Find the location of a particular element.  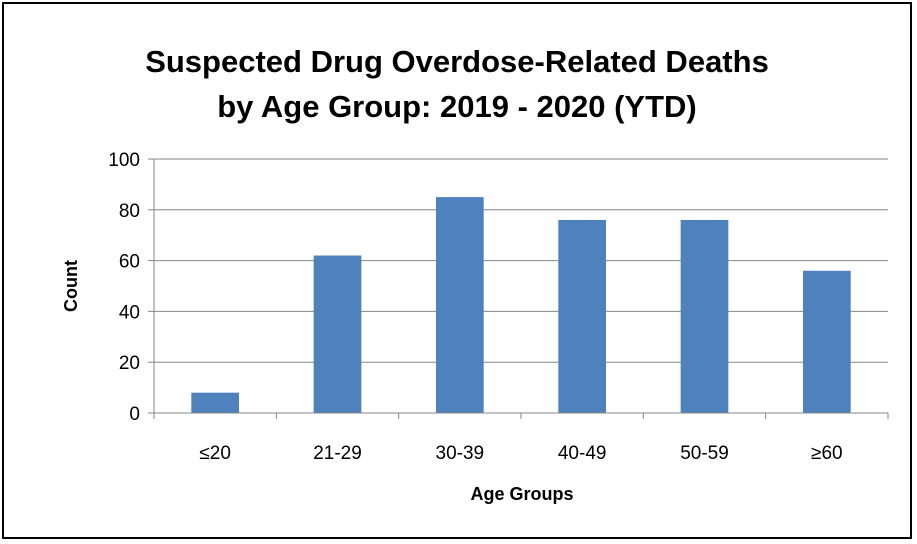

y-tick-labels: 0 20 40 60 80 100 is located at coordinates (124, 287).